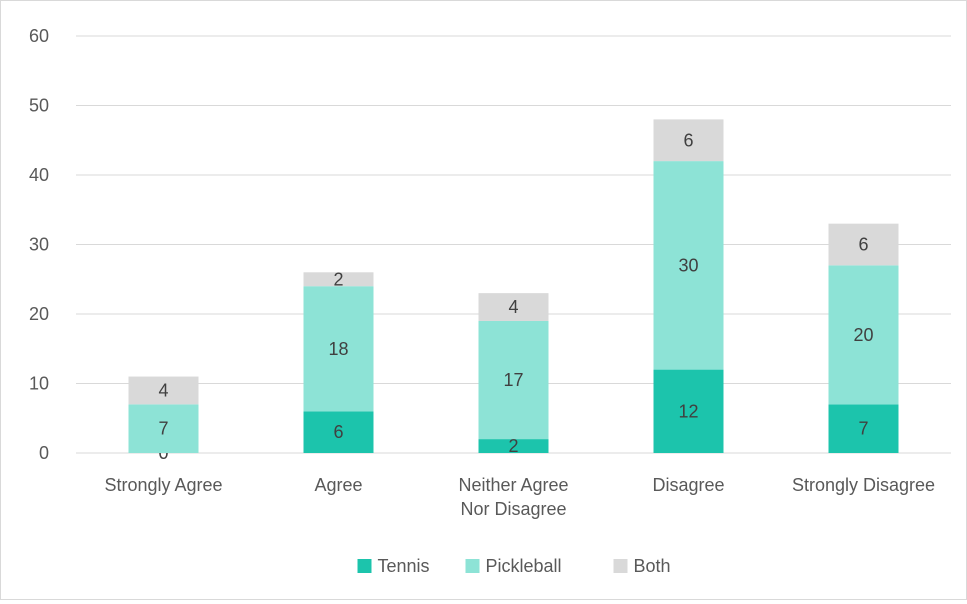  What do you see at coordinates (513, 497) in the screenshot?
I see `x-tick-label: Neither Agree Nor Disagree` at bounding box center [513, 497].